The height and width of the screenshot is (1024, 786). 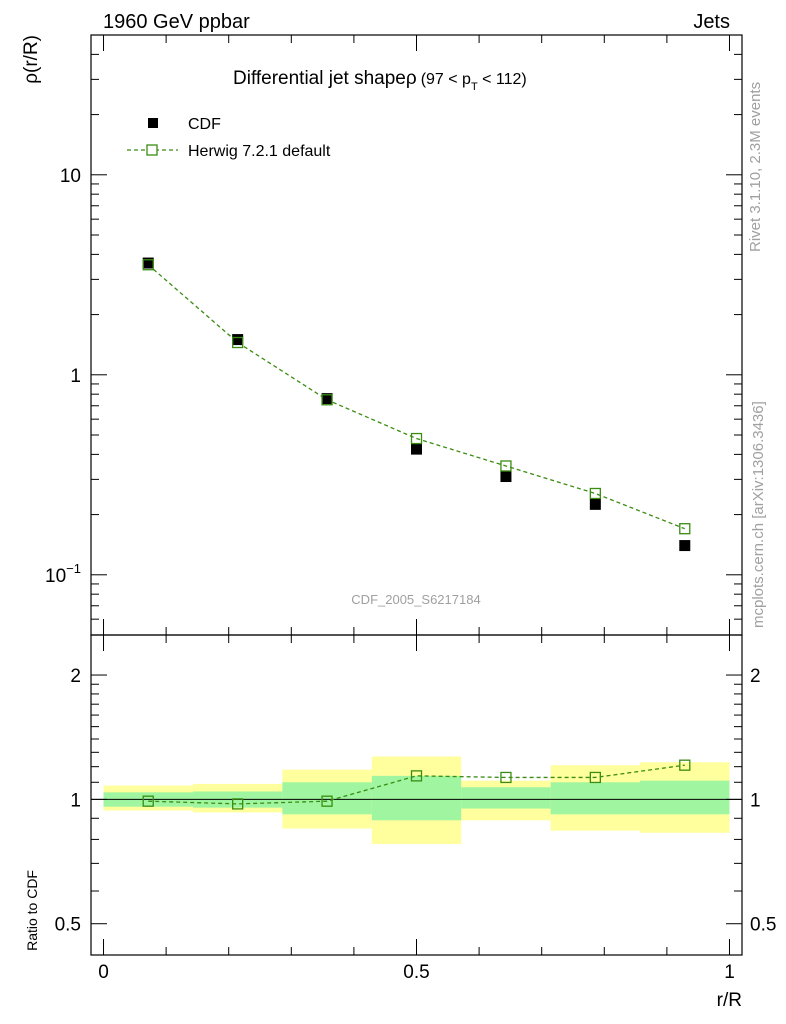 I want to click on main-ytick-label: 10−1, so click(x=63, y=574).